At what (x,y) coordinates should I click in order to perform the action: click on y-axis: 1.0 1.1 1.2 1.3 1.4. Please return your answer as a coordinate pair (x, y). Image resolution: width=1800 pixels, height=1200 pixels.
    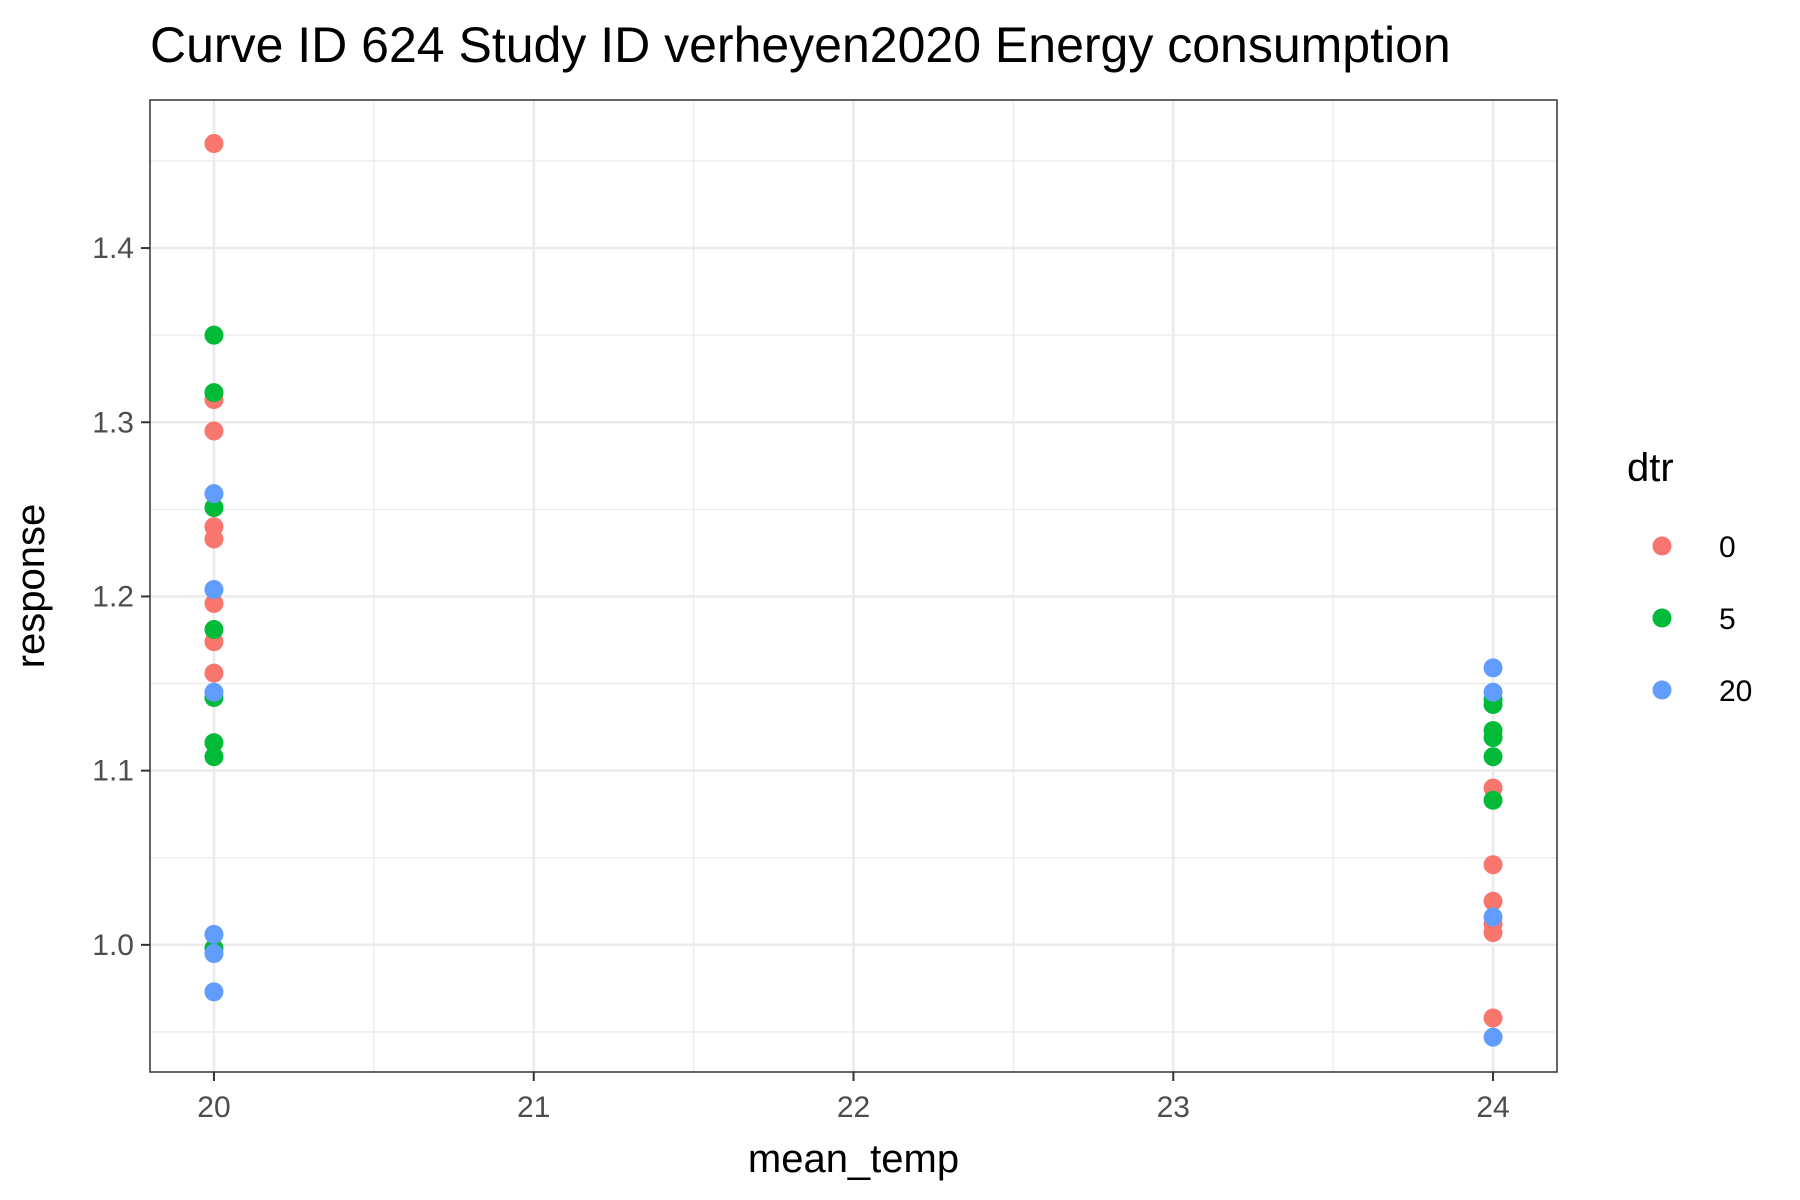
    Looking at the image, I should click on (121, 597).